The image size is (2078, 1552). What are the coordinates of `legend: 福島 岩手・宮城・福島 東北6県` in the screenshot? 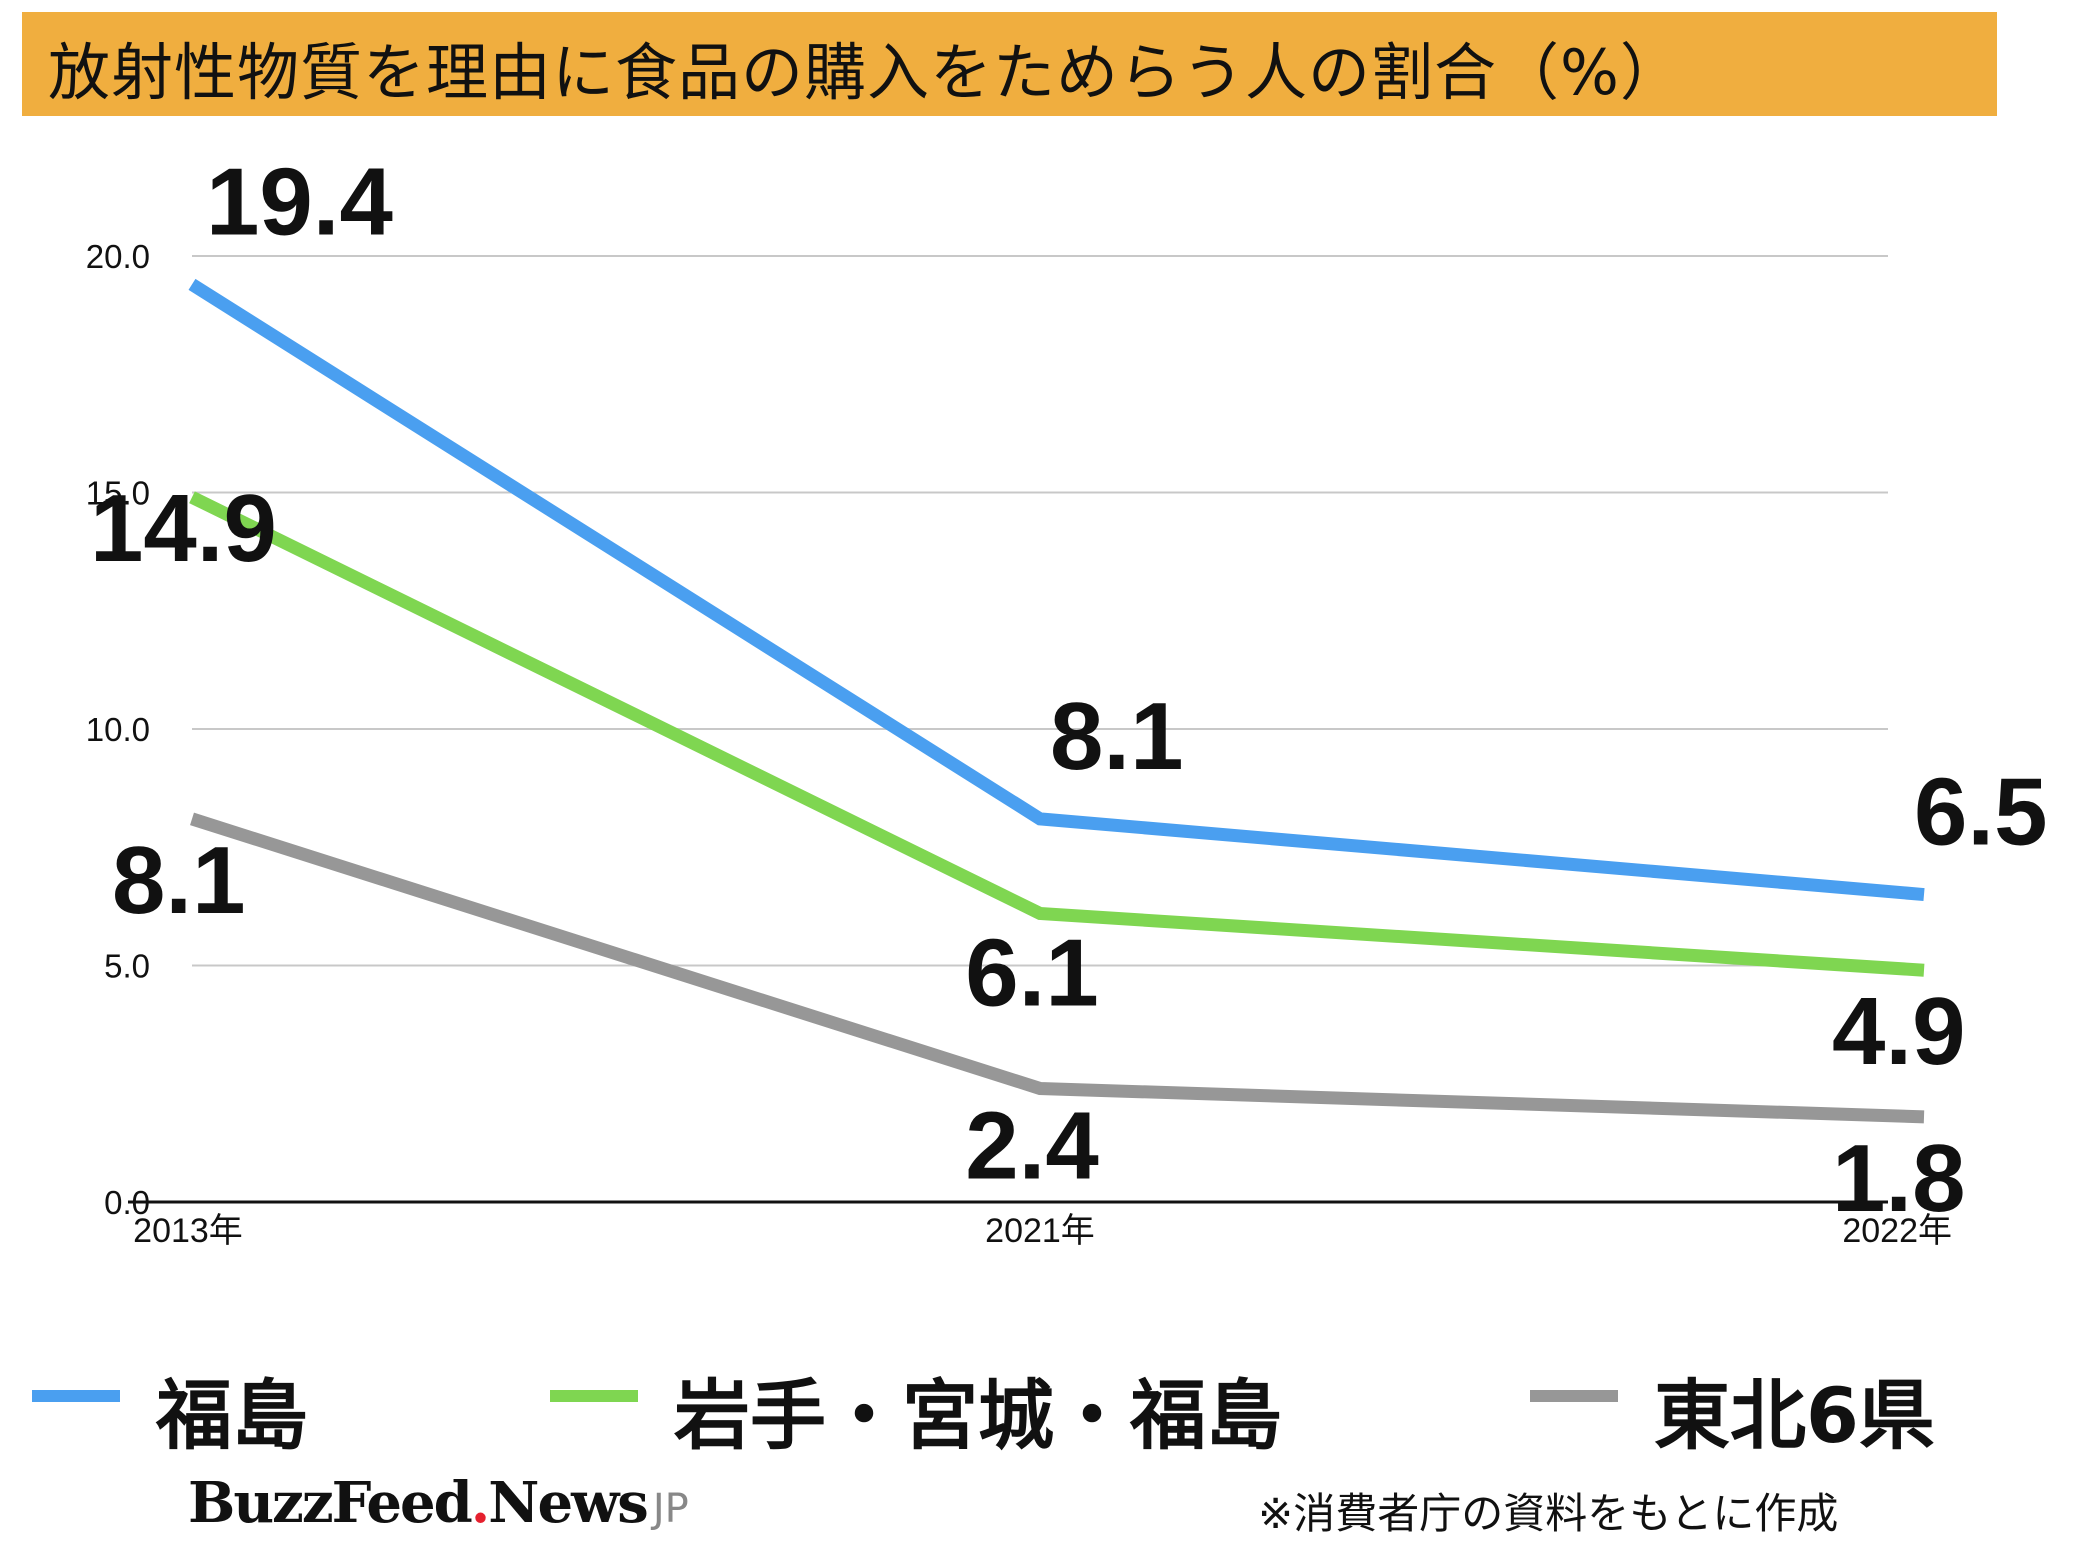 It's located at (1039, 1406).